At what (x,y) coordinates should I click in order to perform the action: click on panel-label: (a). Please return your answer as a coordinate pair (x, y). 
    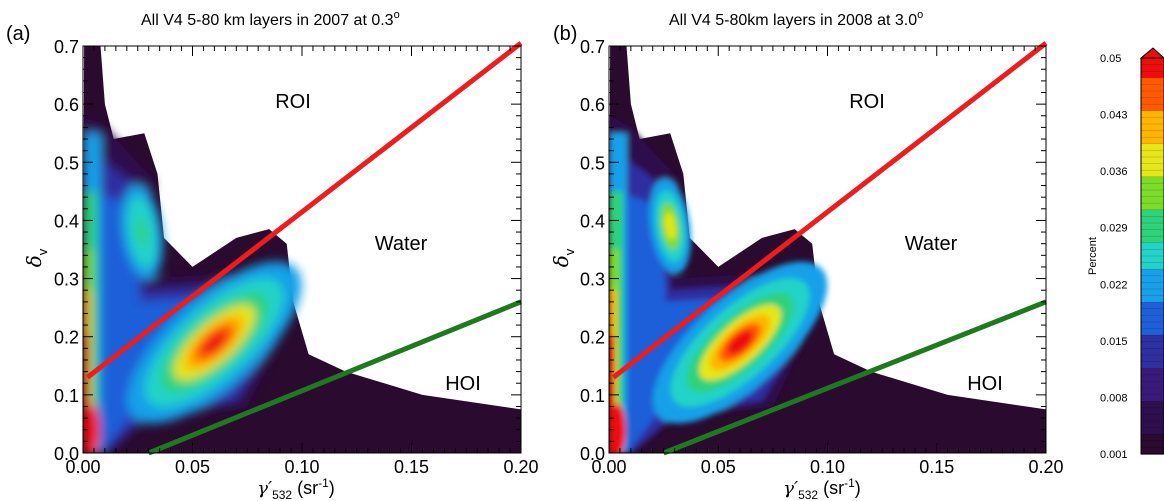
    Looking at the image, I should click on (18, 34).